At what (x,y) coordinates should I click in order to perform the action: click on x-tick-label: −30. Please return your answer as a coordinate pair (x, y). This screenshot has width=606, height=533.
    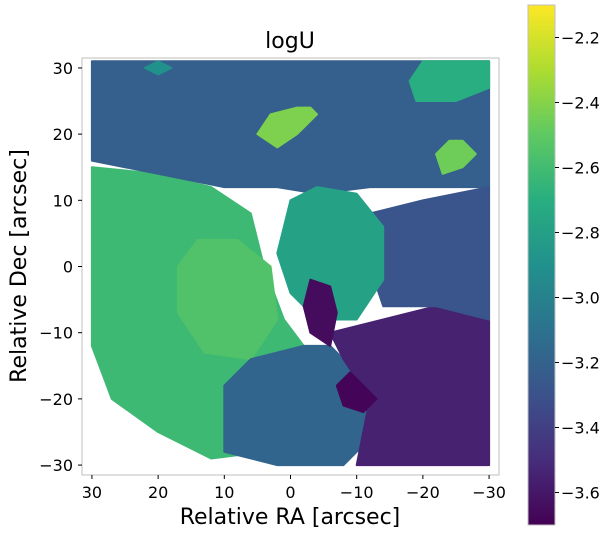
    Looking at the image, I should click on (489, 492).